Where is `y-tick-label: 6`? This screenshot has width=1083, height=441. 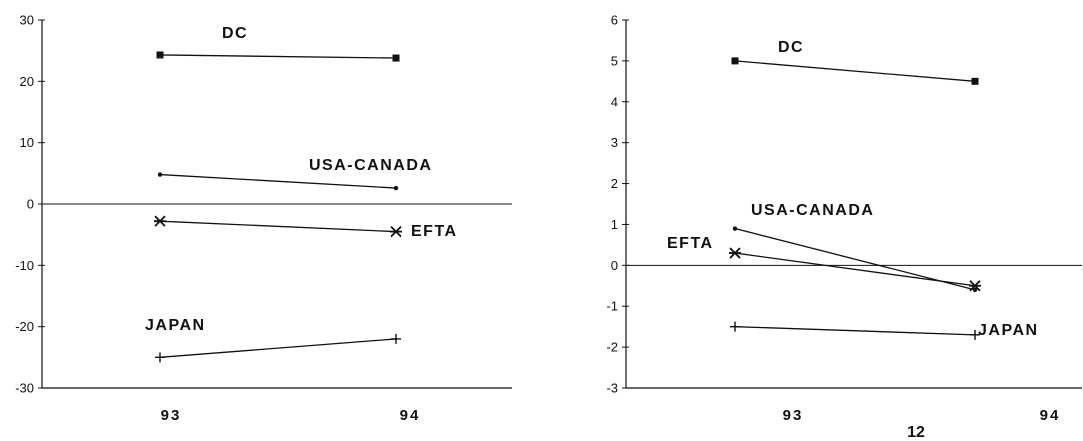 y-tick-label: 6 is located at coordinates (614, 20).